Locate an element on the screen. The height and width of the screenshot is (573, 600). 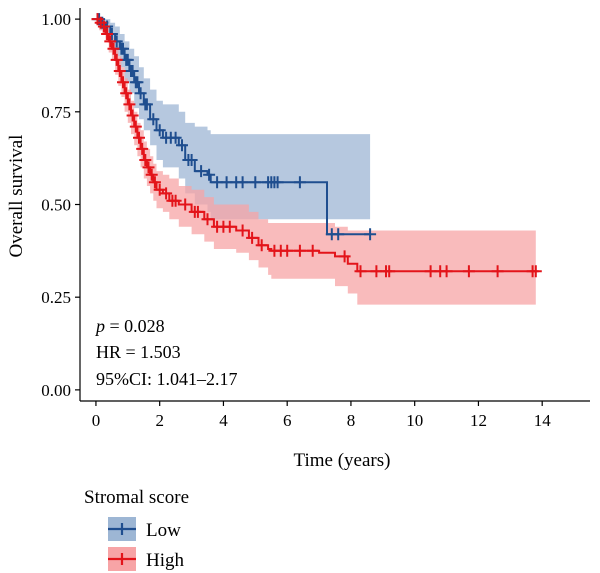
x-tick-label: 8 is located at coordinates (351, 420).